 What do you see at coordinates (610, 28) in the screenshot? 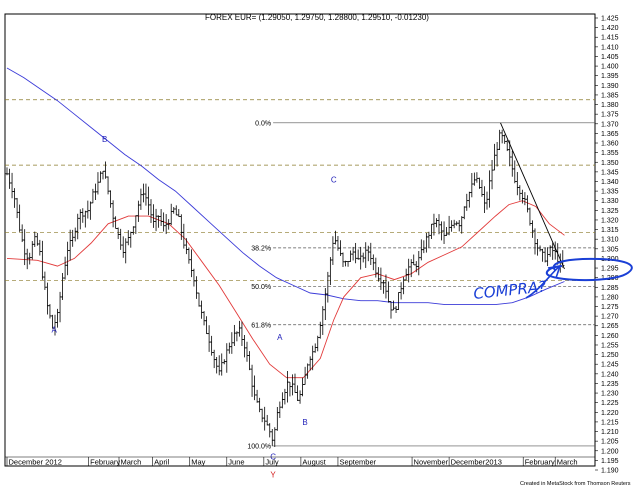
I see `y-tick-label: 1.420` at bounding box center [610, 28].